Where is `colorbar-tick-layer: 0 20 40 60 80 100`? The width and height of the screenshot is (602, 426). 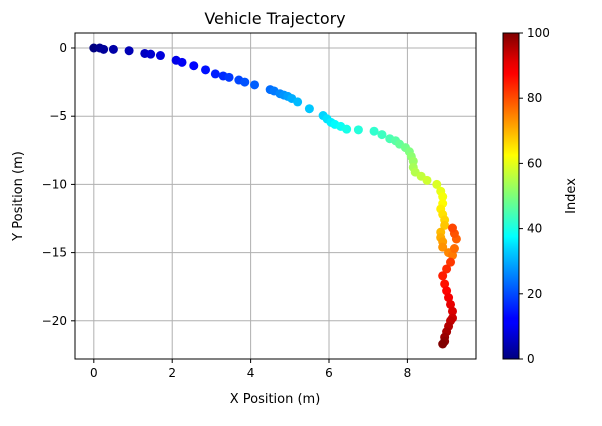
colorbar-tick-layer: 0 20 40 60 80 100 is located at coordinates (534, 196).